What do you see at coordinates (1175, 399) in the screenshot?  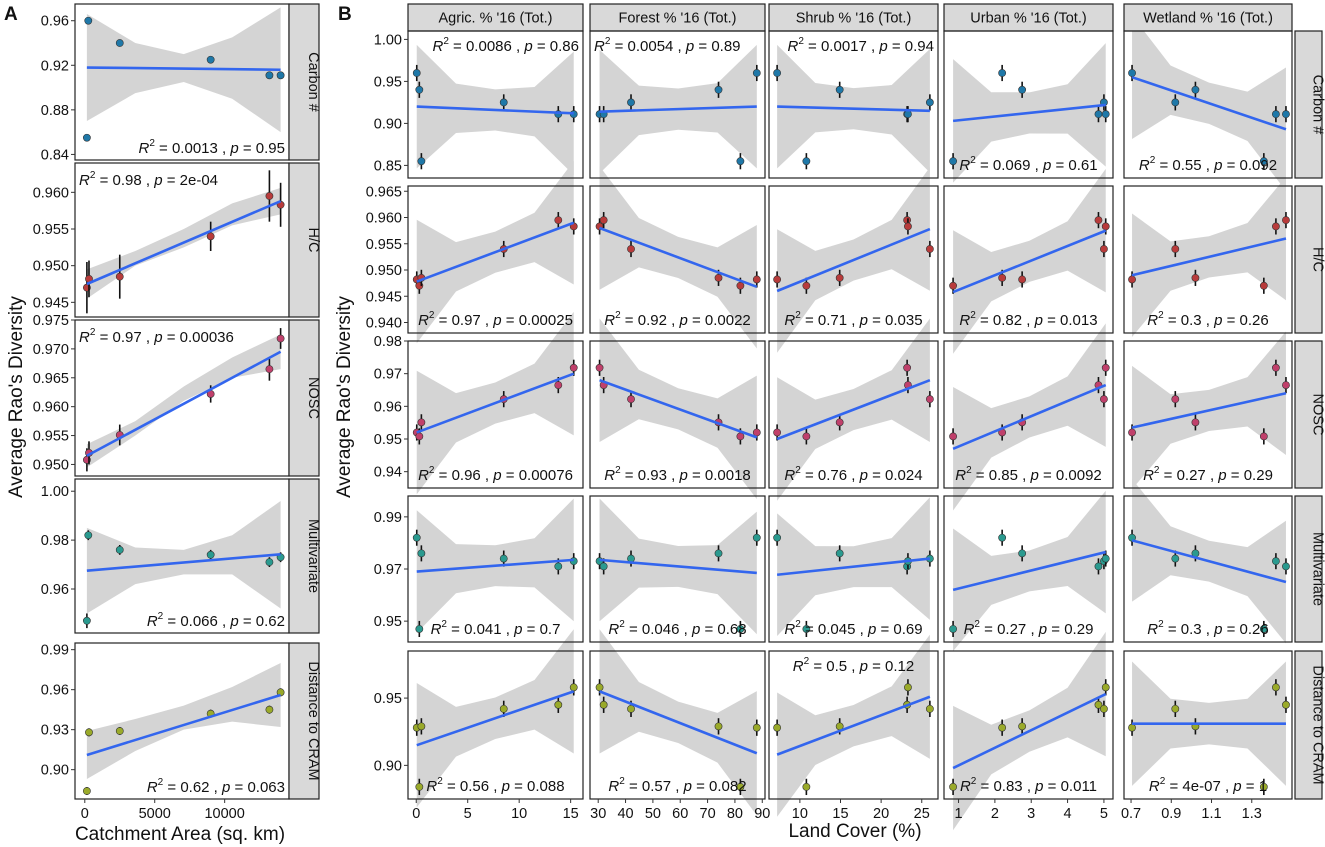 I see `b-nosc-c5-data-point` at bounding box center [1175, 399].